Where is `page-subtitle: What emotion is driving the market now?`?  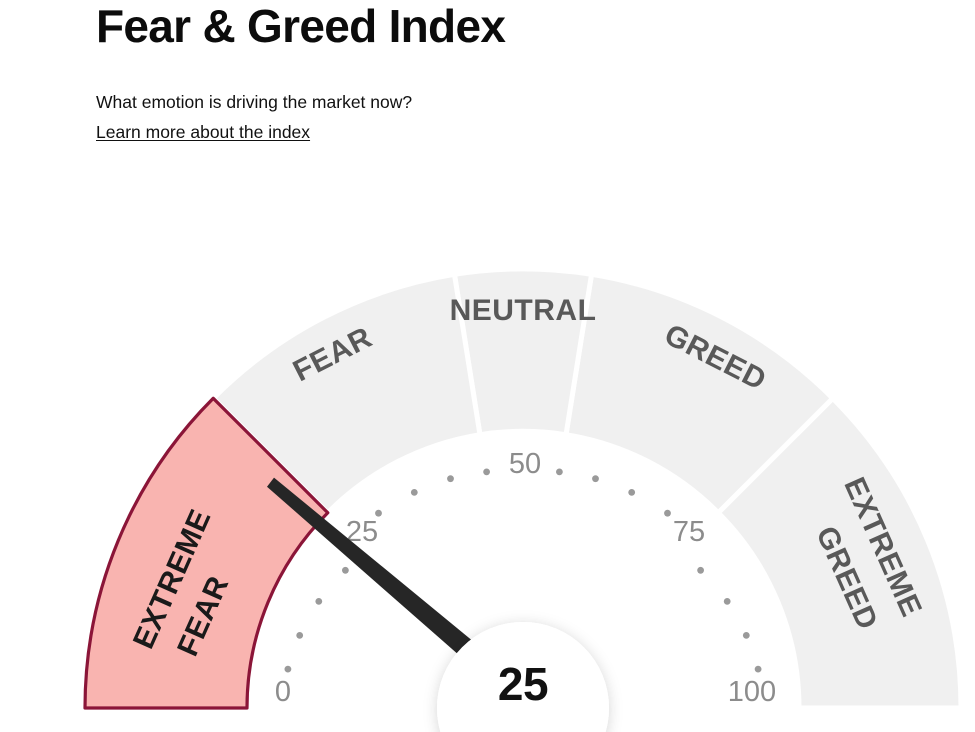 page-subtitle: What emotion is driving the market now? is located at coordinates (254, 102).